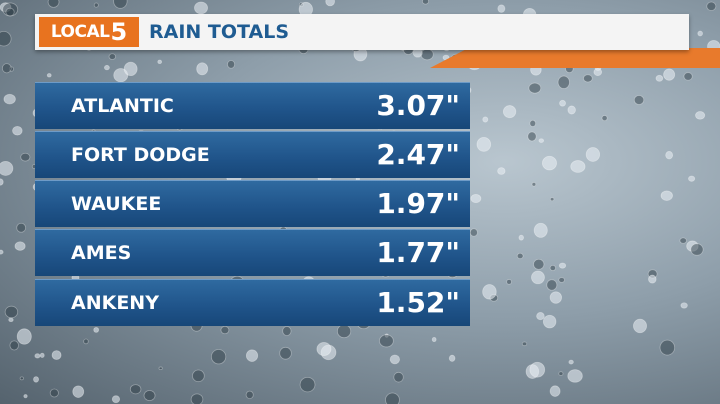 The height and width of the screenshot is (404, 720). Describe the element at coordinates (80, 32) in the screenshot. I see `logo-text: LOCAL` at that location.